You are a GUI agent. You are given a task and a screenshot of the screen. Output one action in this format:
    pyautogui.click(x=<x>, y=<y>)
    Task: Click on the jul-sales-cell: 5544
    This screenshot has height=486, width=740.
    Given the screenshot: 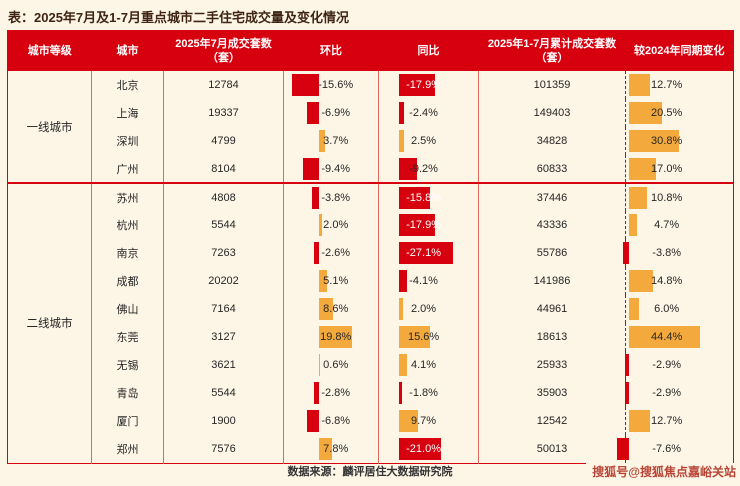 What is the action you would take?
    pyautogui.click(x=223, y=225)
    